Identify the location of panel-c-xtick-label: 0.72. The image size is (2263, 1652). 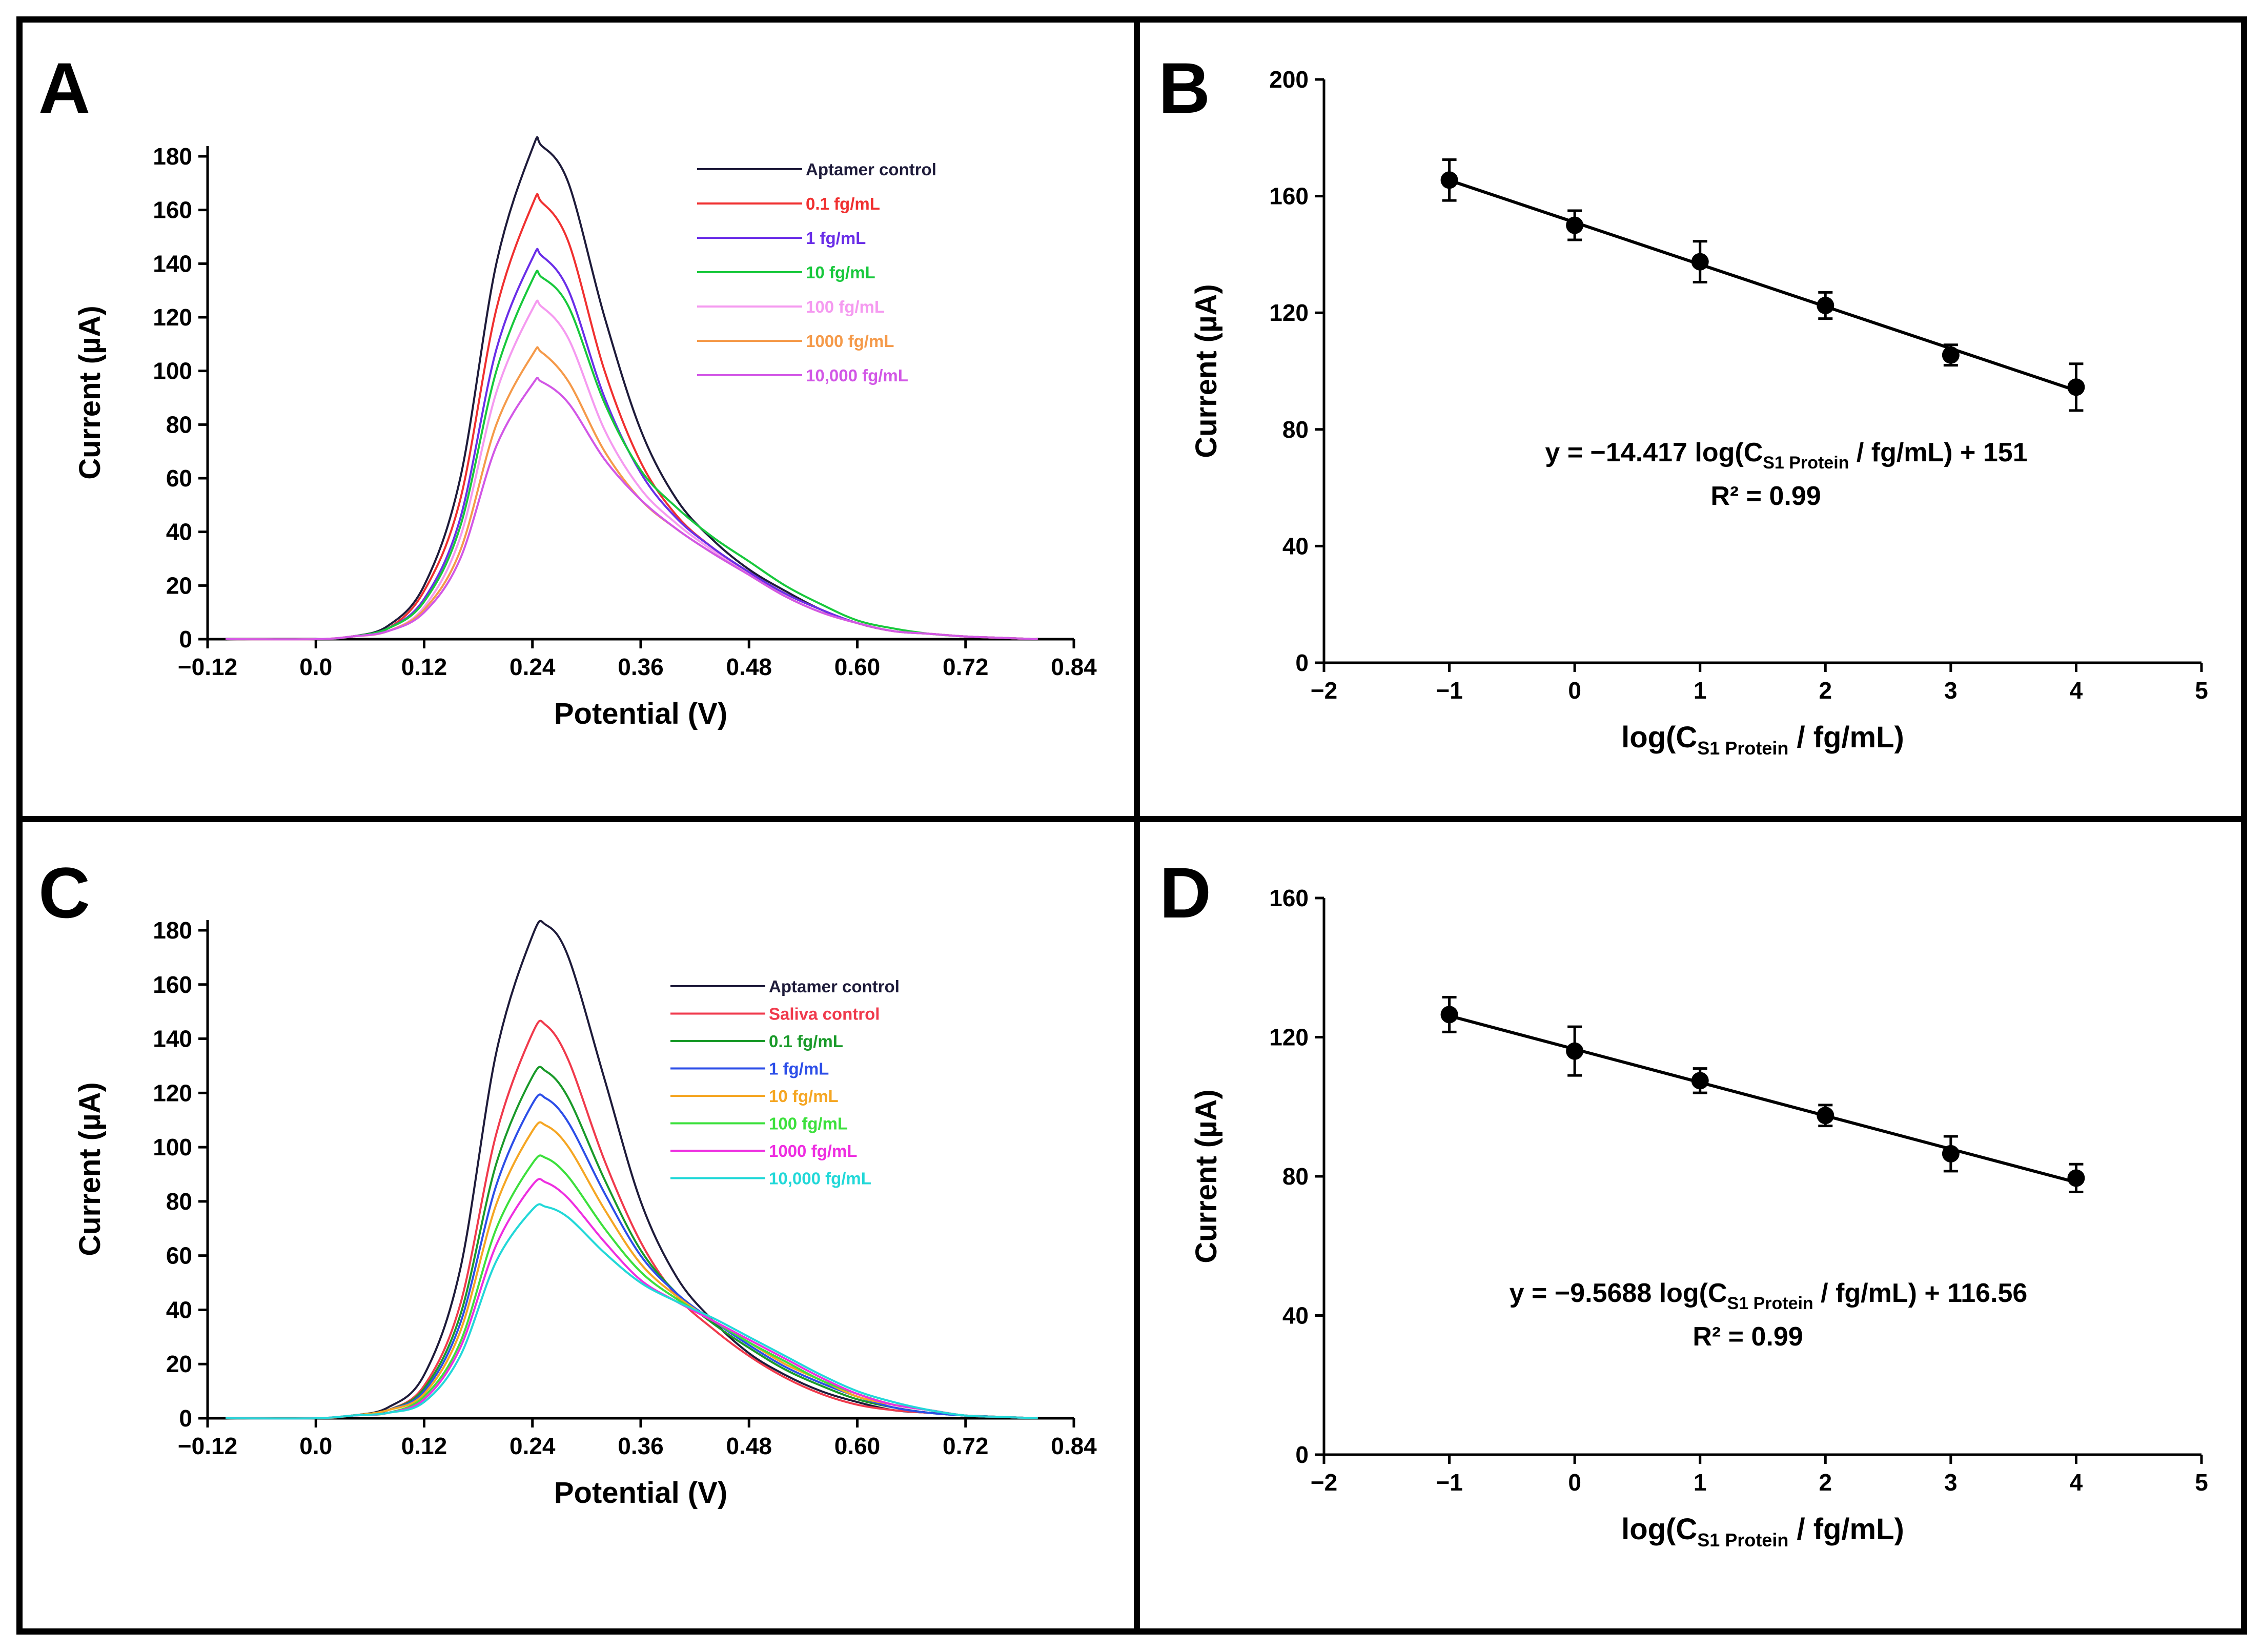
(966, 1446).